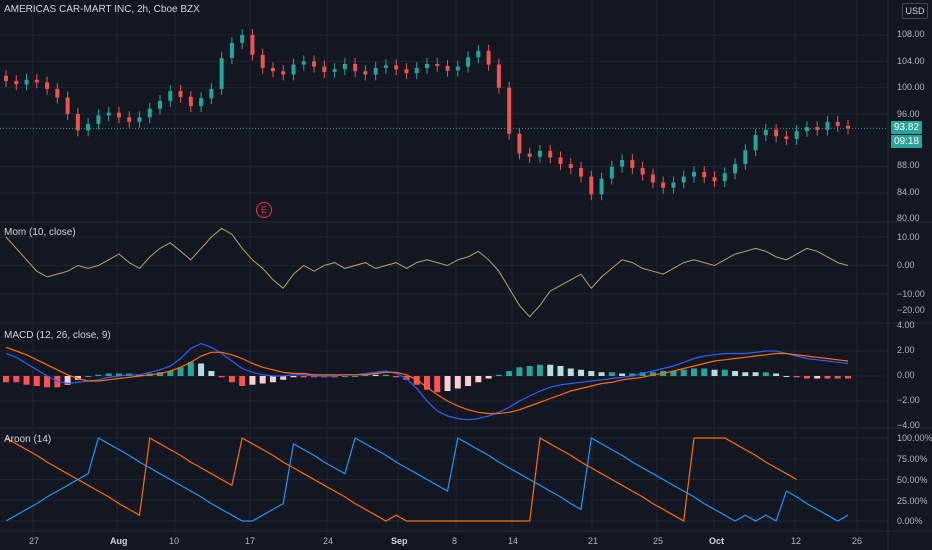  Describe the element at coordinates (906, 141) in the screenshot. I see `countdown-tag: 09:18` at that location.